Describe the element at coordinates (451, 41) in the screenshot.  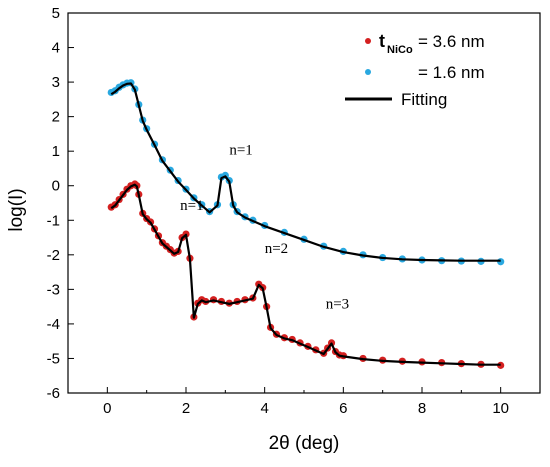
I see `legend-text-3-6nm: = 3.6 nm` at that location.